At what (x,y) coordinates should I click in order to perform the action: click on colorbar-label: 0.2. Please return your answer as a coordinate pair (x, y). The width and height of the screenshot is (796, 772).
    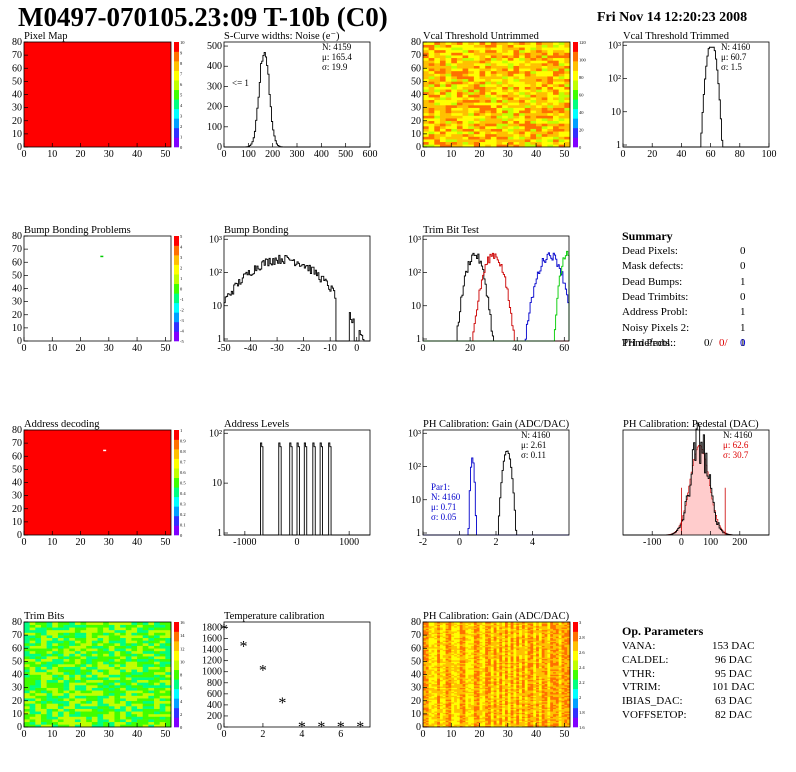
    Looking at the image, I should click on (183, 514).